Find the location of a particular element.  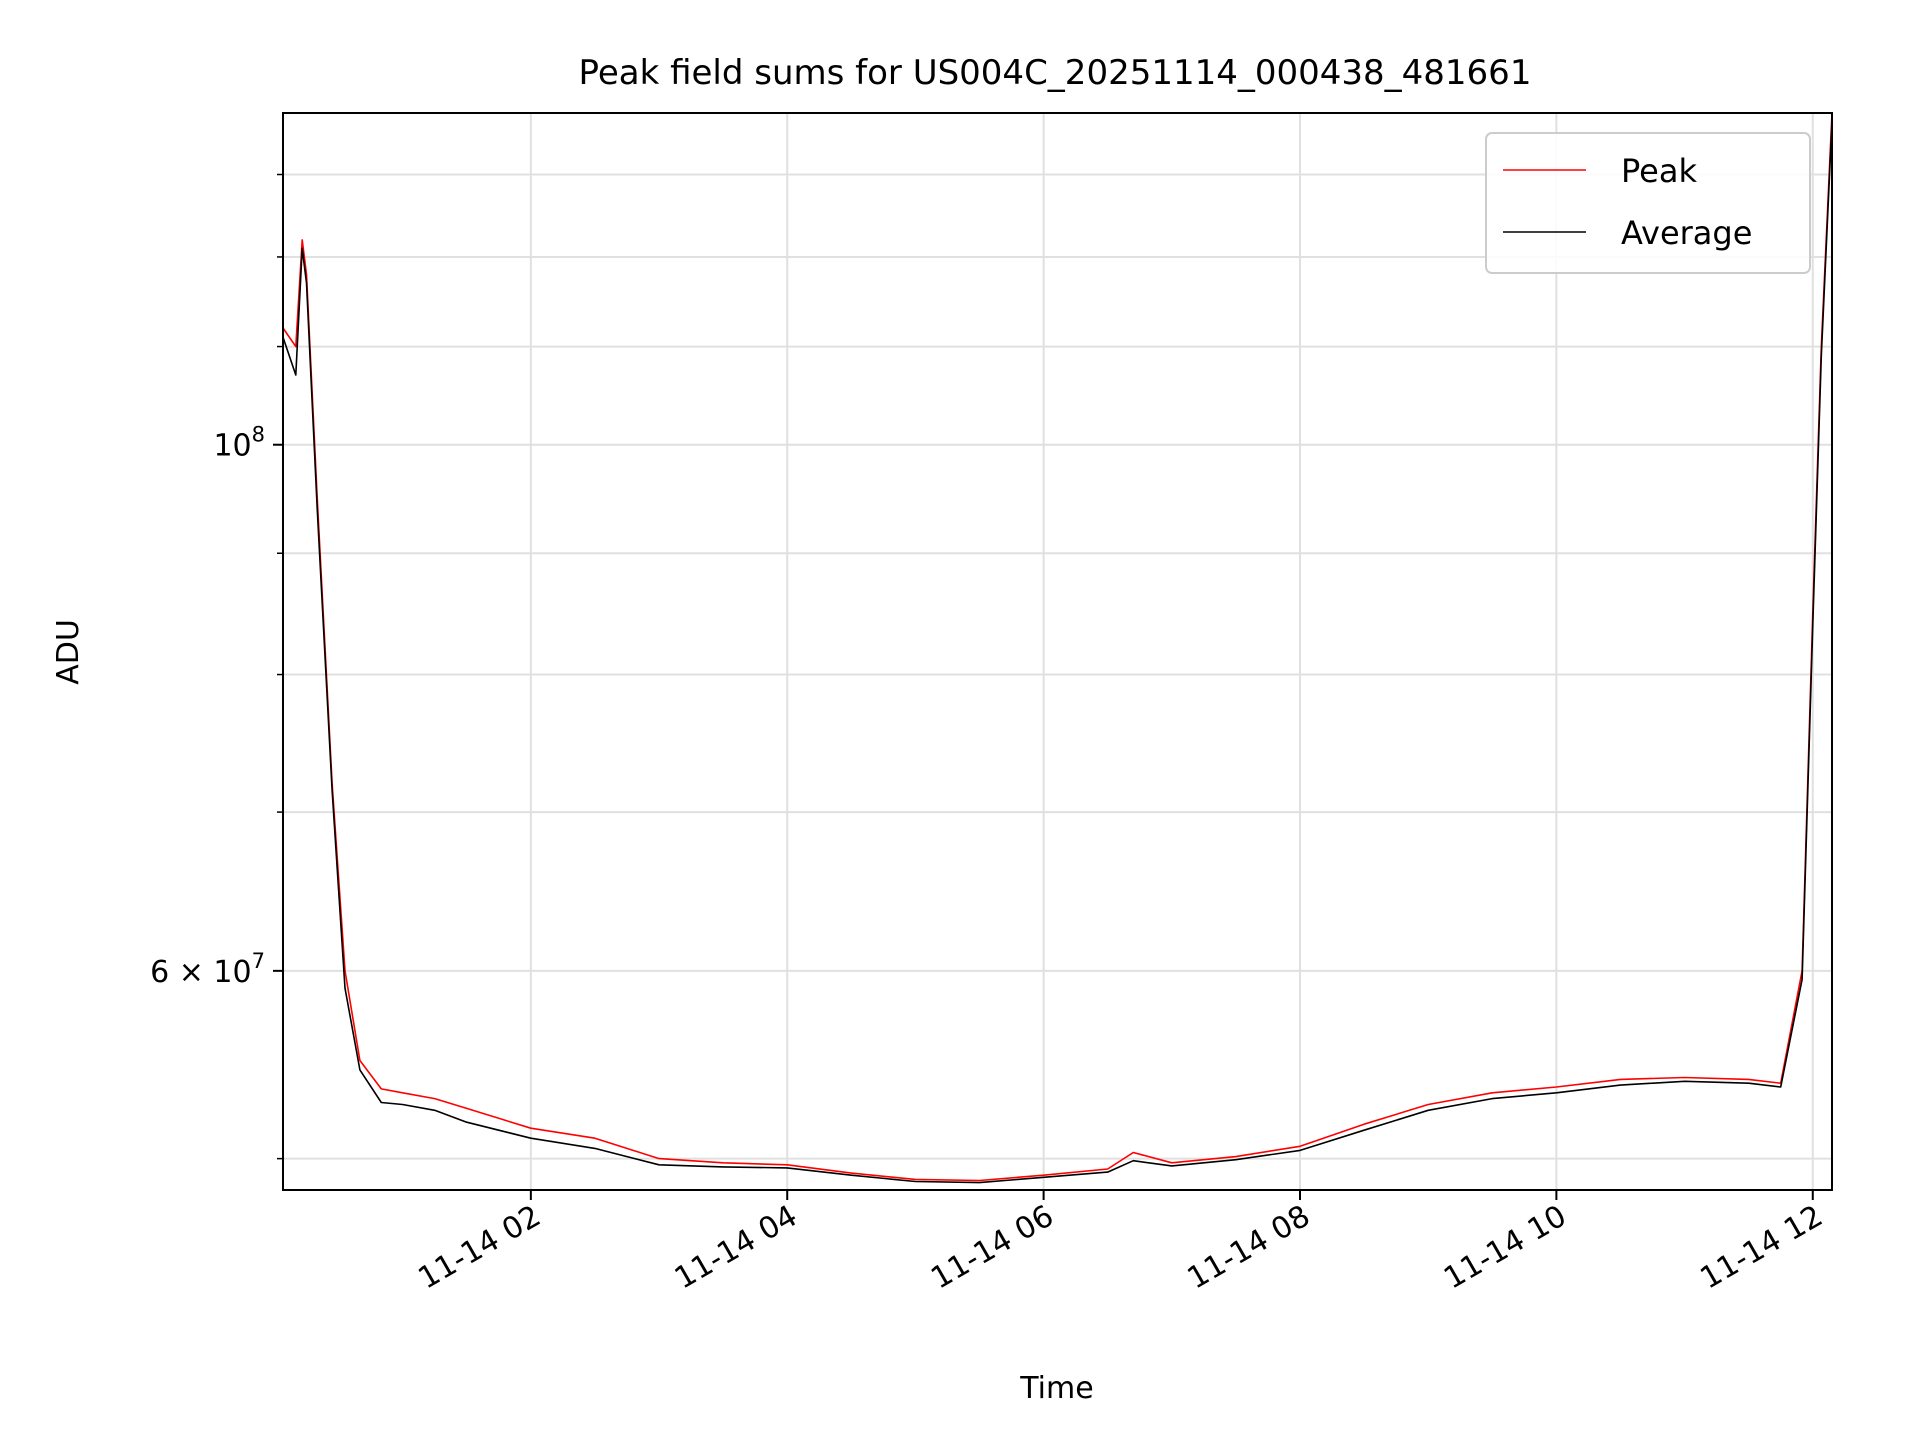

legend-average-label: Average is located at coordinates (1686, 233).